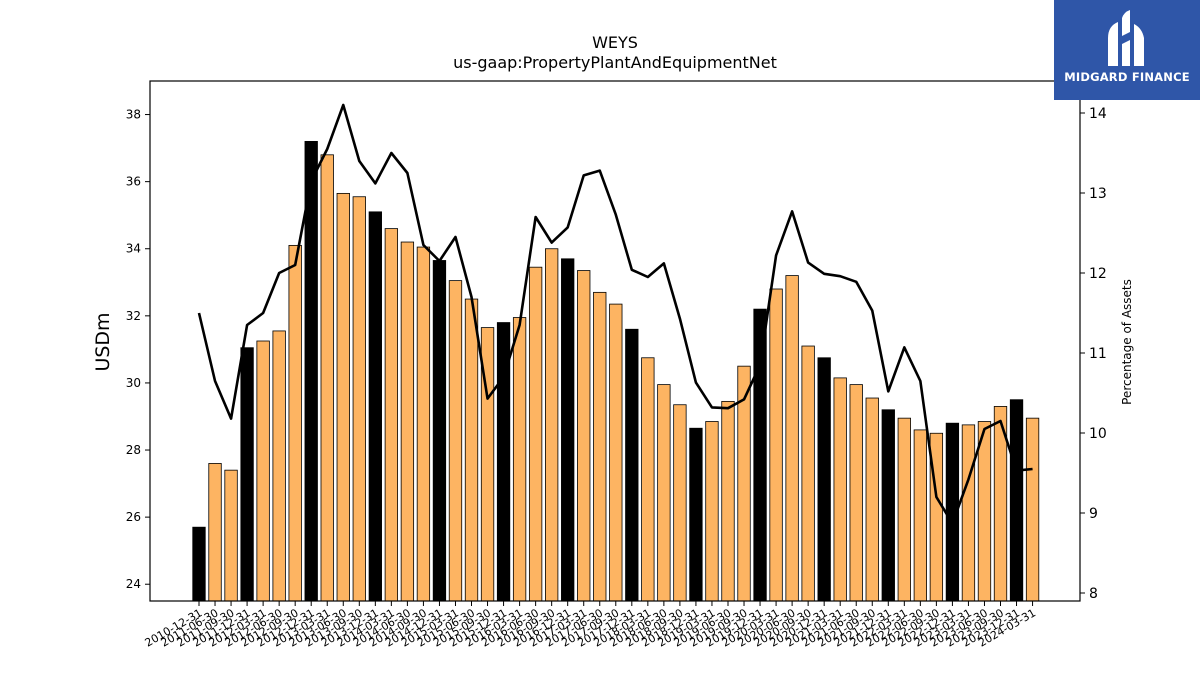 The width and height of the screenshot is (1200, 675). What do you see at coordinates (1098, 434) in the screenshot?
I see `y2-tick-label: 10` at bounding box center [1098, 434].